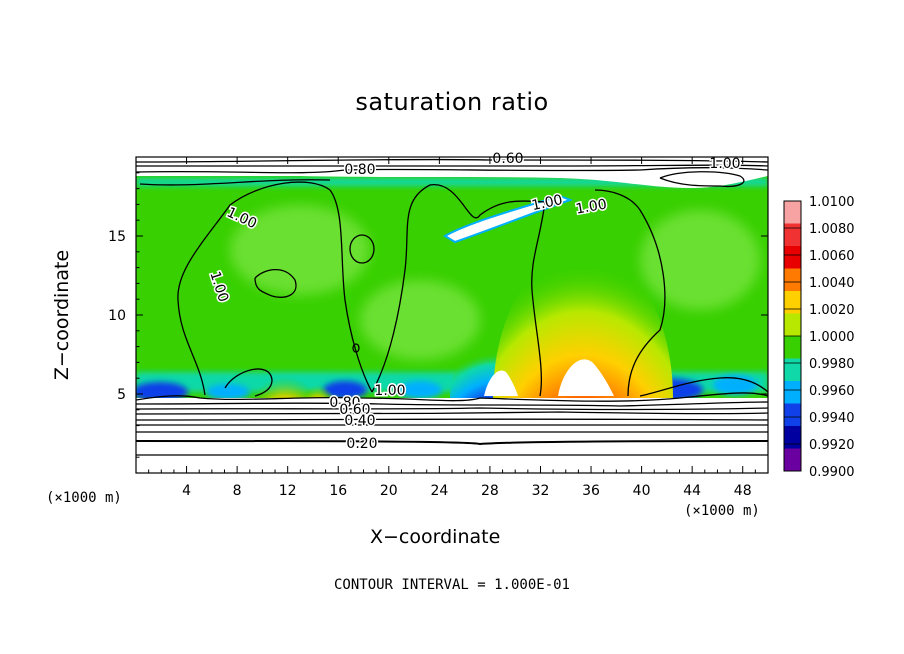 The image size is (904, 654). Describe the element at coordinates (356, 348) in the screenshot. I see `contour-1-00-h` at that location.